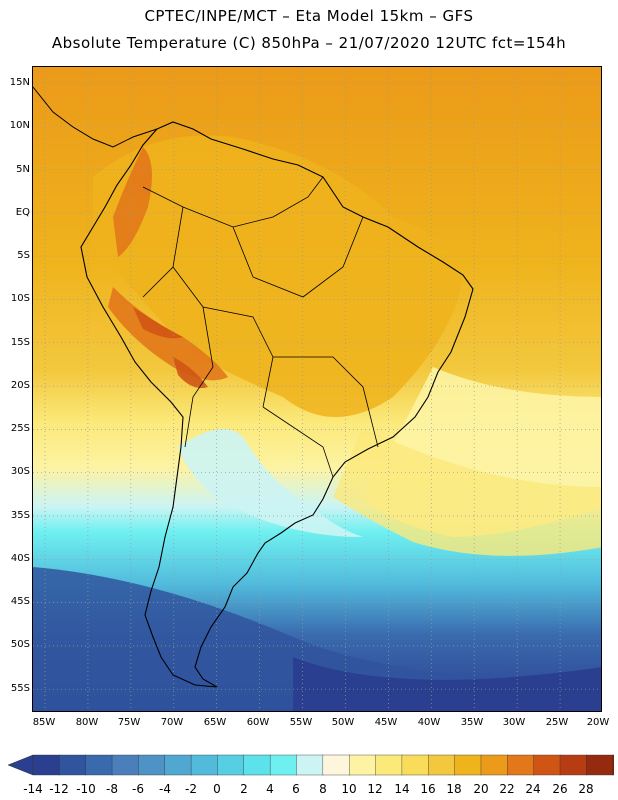  I want to click on lat-label-45s: 45S, so click(20, 601).